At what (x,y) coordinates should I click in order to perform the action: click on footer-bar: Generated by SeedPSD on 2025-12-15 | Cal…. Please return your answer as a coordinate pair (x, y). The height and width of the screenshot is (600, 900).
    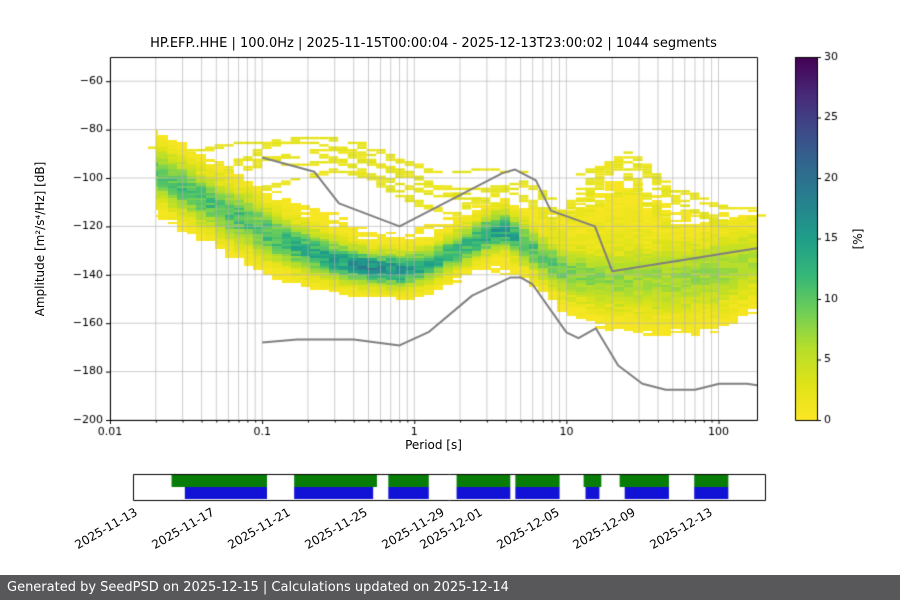
    Looking at the image, I should click on (450, 587).